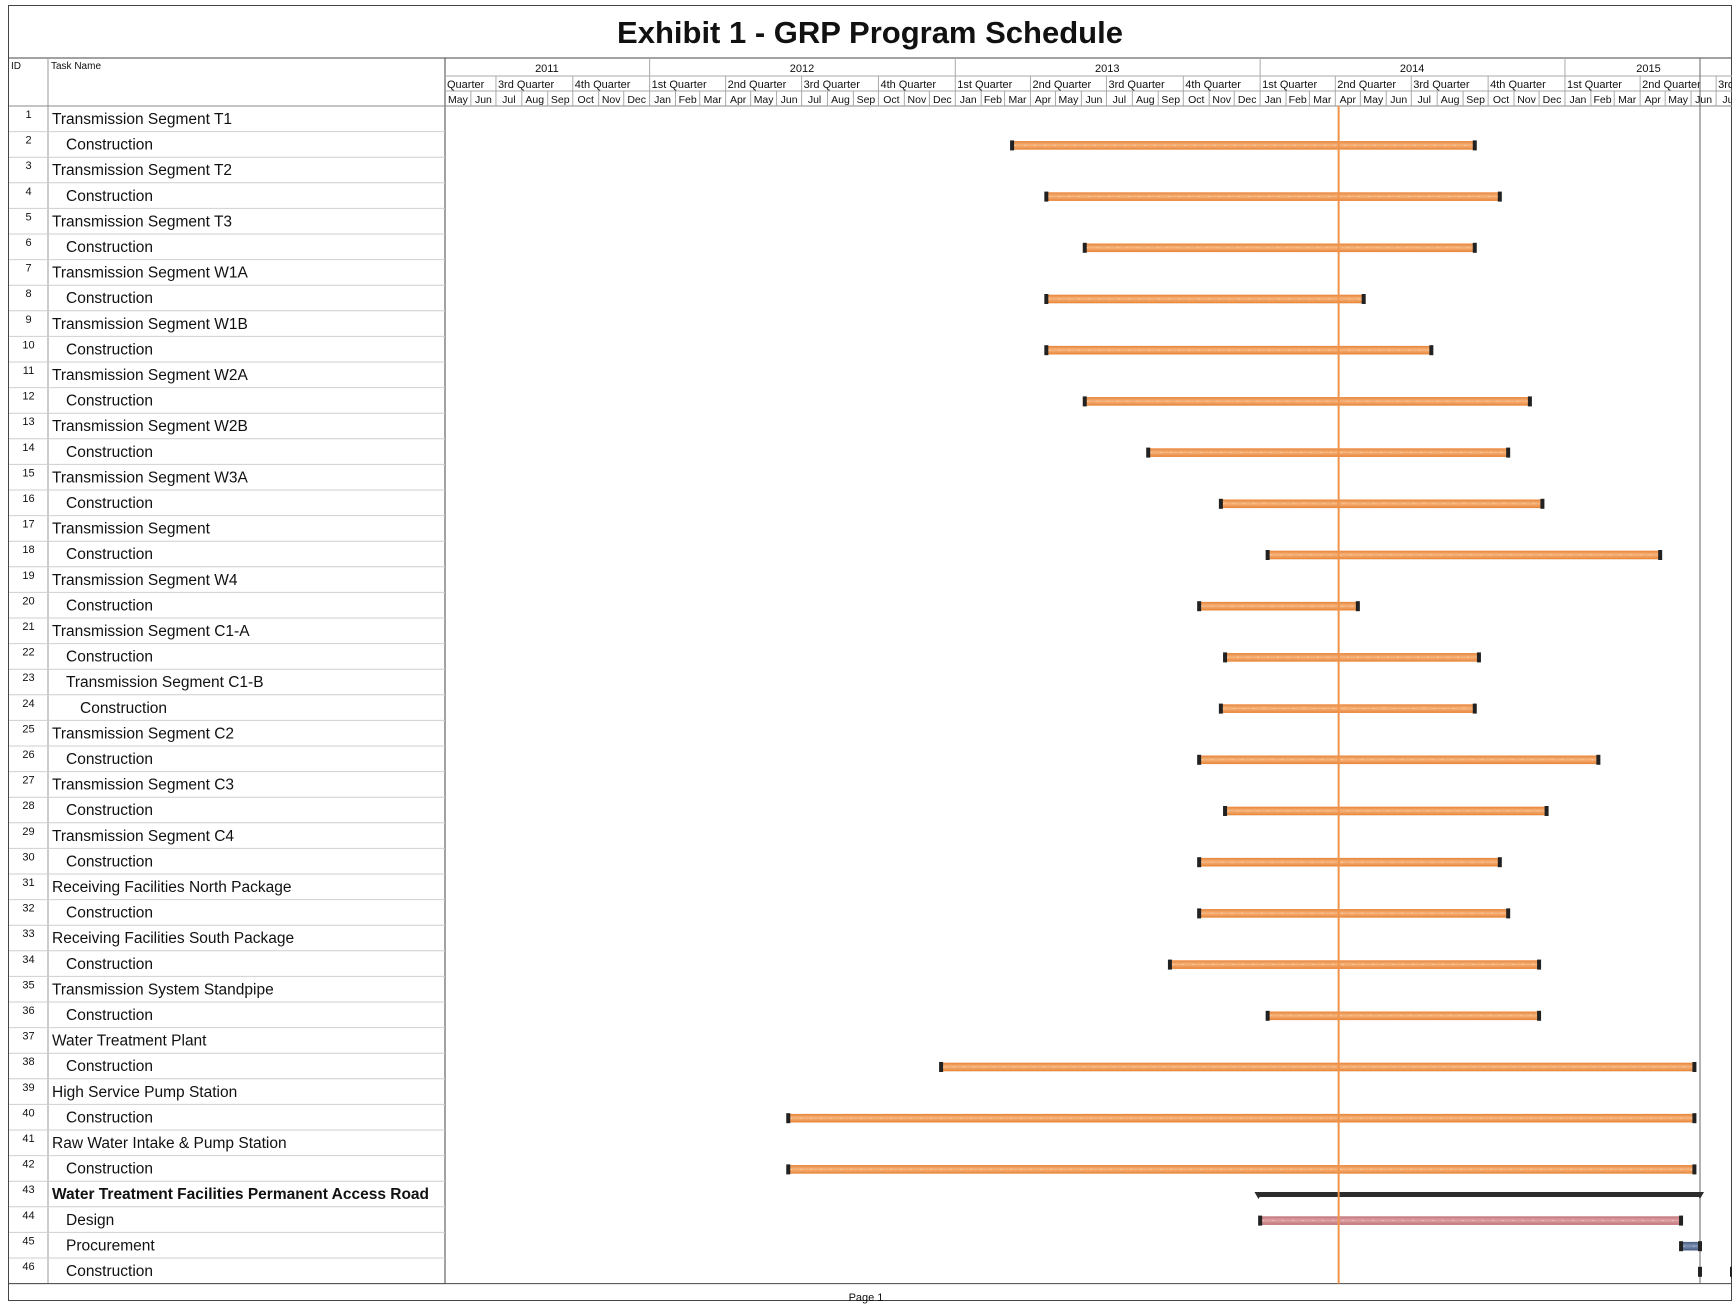  I want to click on task-name: Transmission Segment, so click(131, 529).